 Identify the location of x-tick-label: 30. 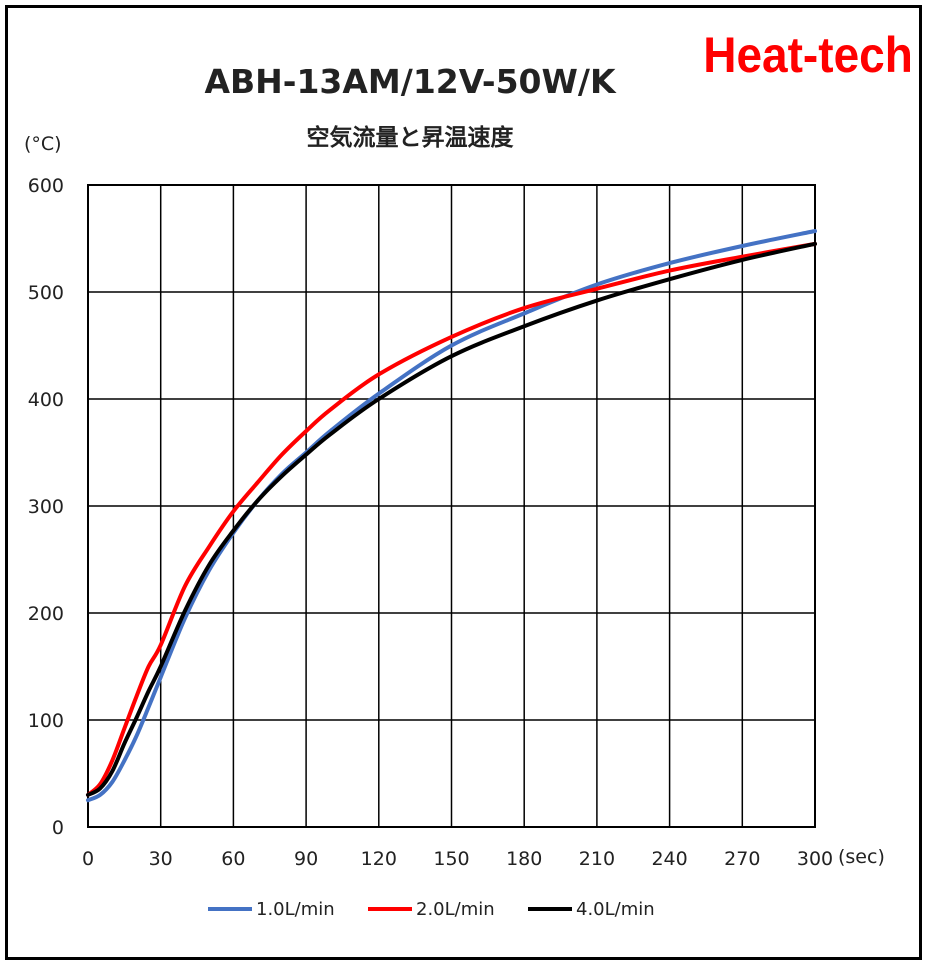
(161, 859).